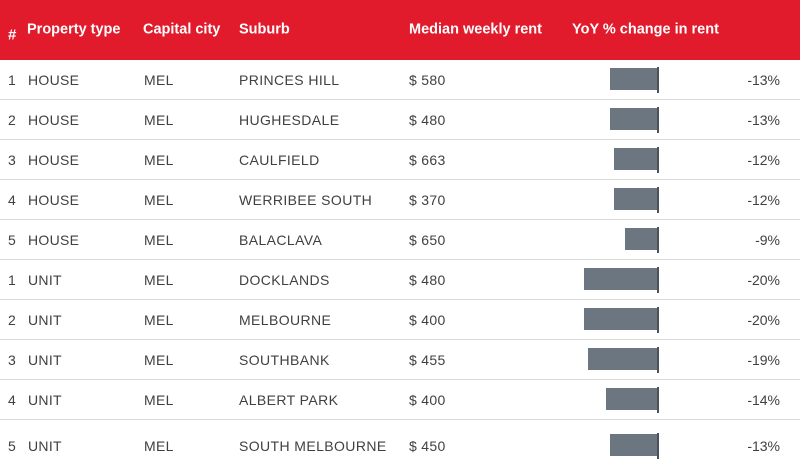  I want to click on suburb-cell: HUGHESDALE, so click(289, 119).